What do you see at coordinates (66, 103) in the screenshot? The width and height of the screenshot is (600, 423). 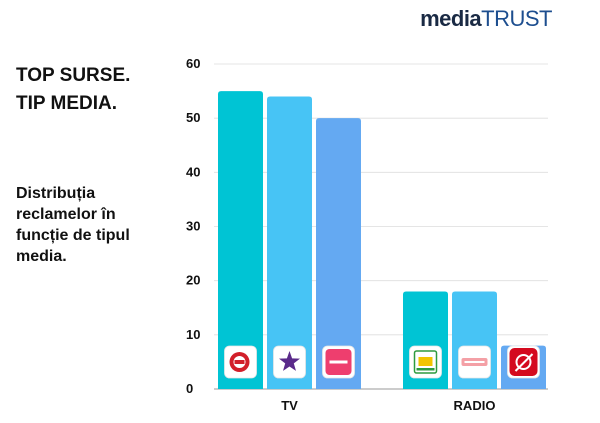 I see `title-line2: TIP MEDIA.` at bounding box center [66, 103].